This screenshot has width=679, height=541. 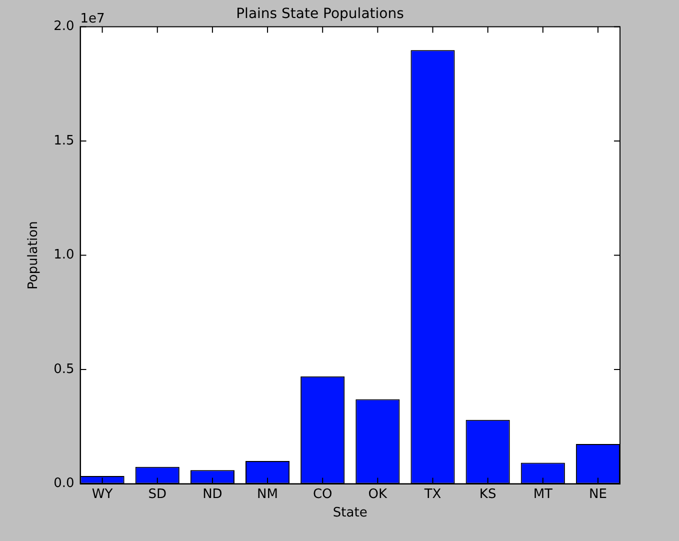 What do you see at coordinates (64, 255) in the screenshot?
I see `y-tick-label: 1.0` at bounding box center [64, 255].